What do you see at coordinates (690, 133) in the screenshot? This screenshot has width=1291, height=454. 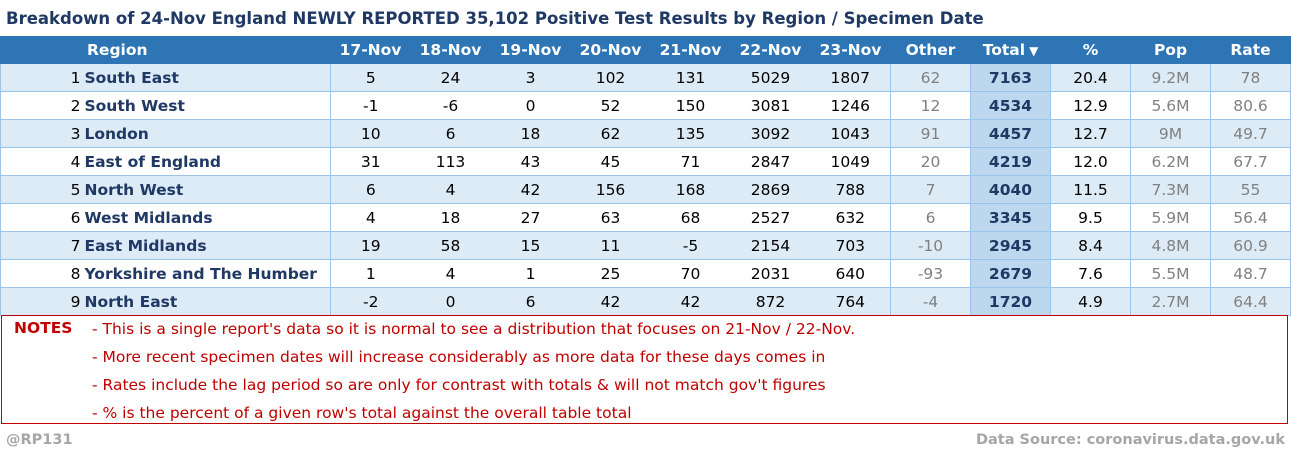 I see `cell-21-nov: 135` at bounding box center [690, 133].